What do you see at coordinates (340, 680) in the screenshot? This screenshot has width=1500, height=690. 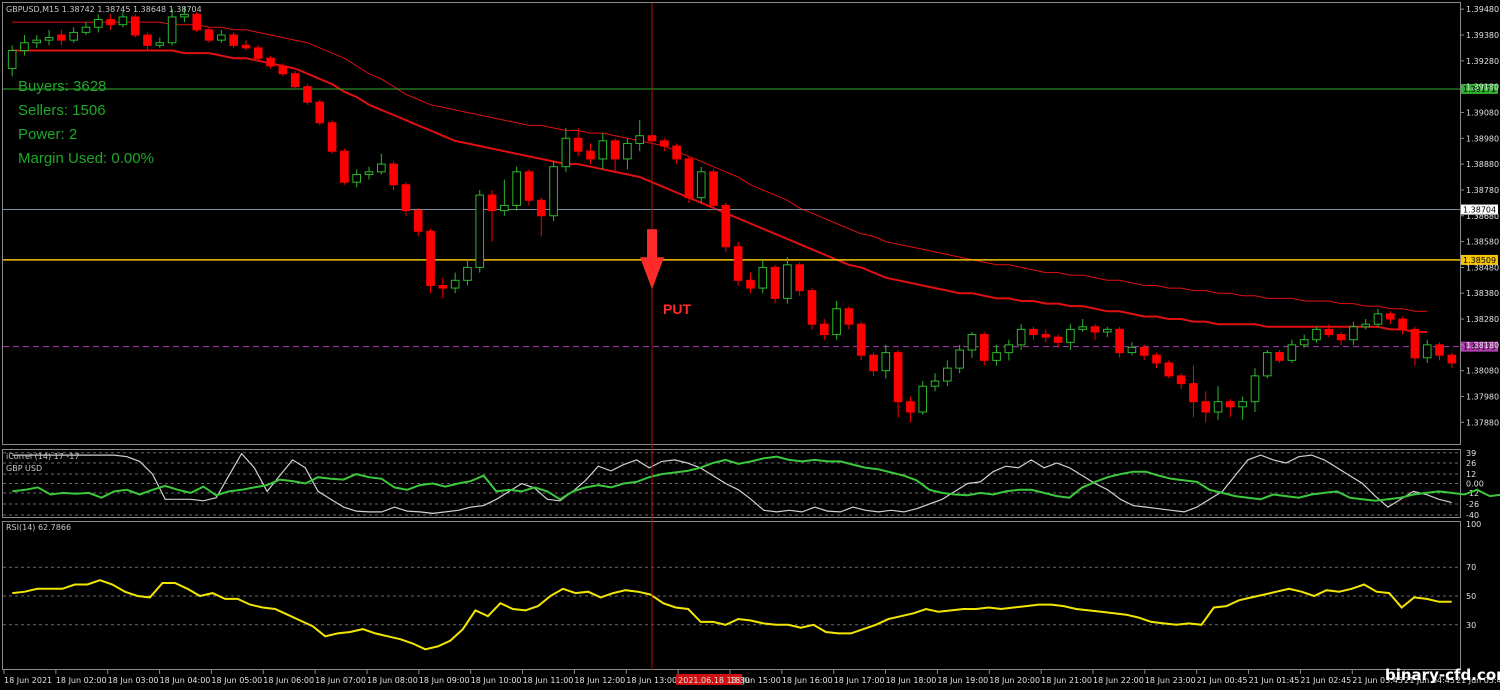 I see `time-tick-label: 18 Jun 07:00` at bounding box center [340, 680].